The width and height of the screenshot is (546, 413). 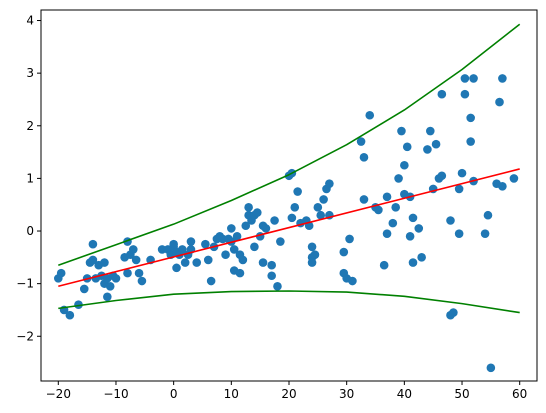 What do you see at coordinates (30, 21) in the screenshot?
I see `y-tick-label: 4` at bounding box center [30, 21].